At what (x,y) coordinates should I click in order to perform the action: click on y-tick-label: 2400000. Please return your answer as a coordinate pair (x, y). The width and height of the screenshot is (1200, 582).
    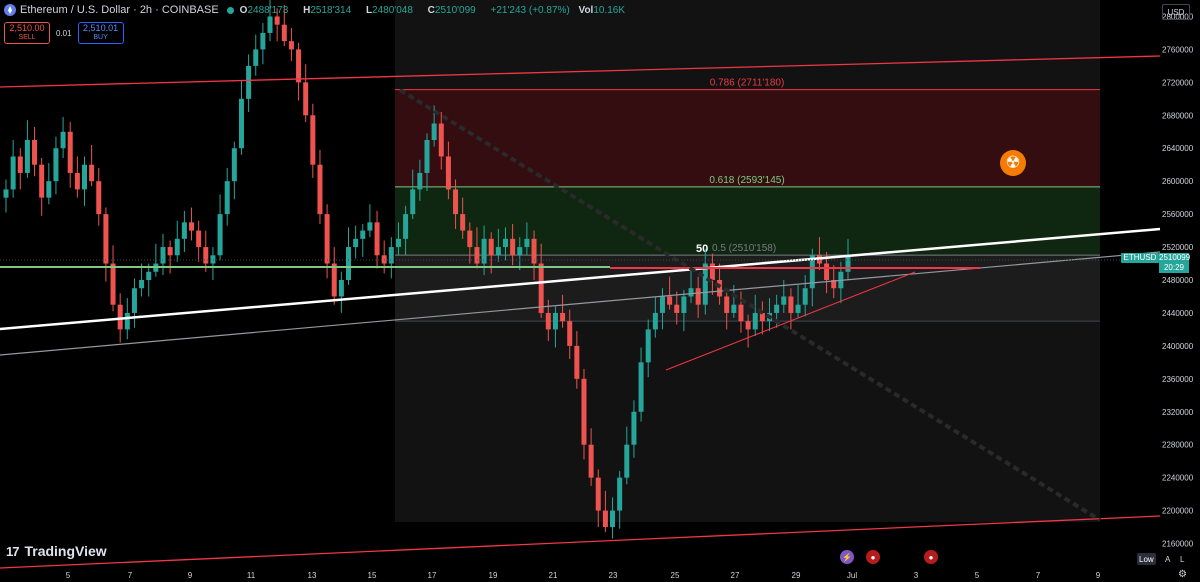
    Looking at the image, I should click on (1178, 346).